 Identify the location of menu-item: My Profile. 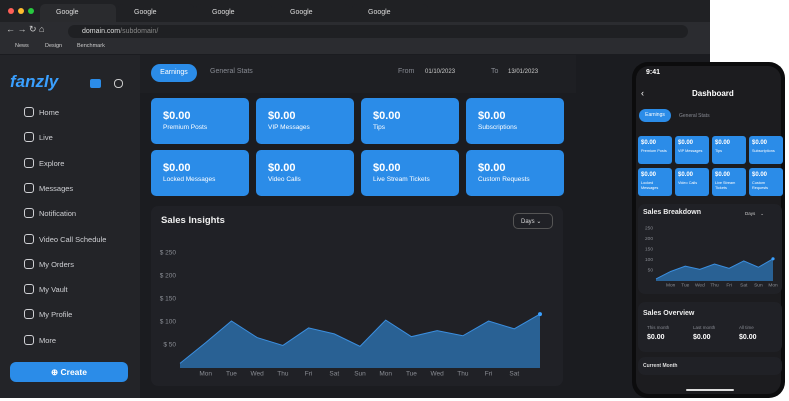
(56, 315).